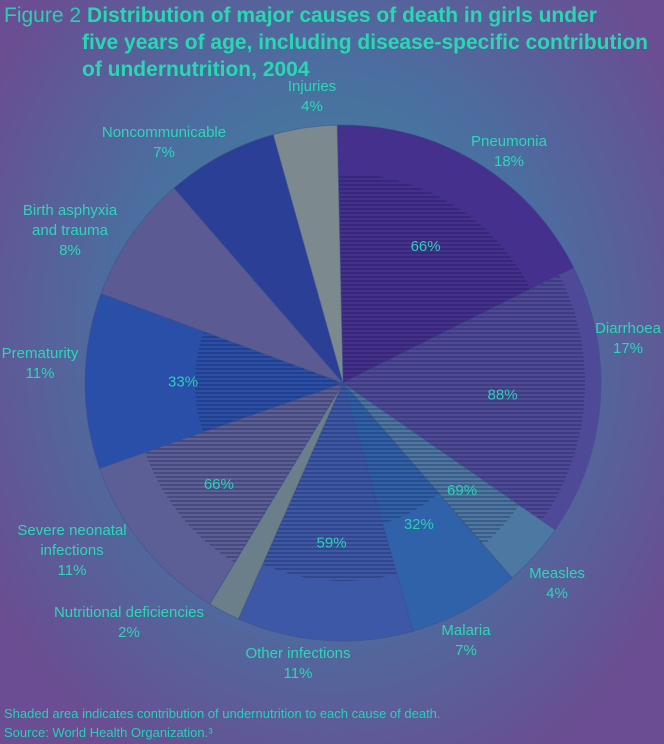 This screenshot has height=744, width=664. What do you see at coordinates (244, 473) in the screenshot?
I see `undernutrition-shade-severe-neonatal-infections` at bounding box center [244, 473].